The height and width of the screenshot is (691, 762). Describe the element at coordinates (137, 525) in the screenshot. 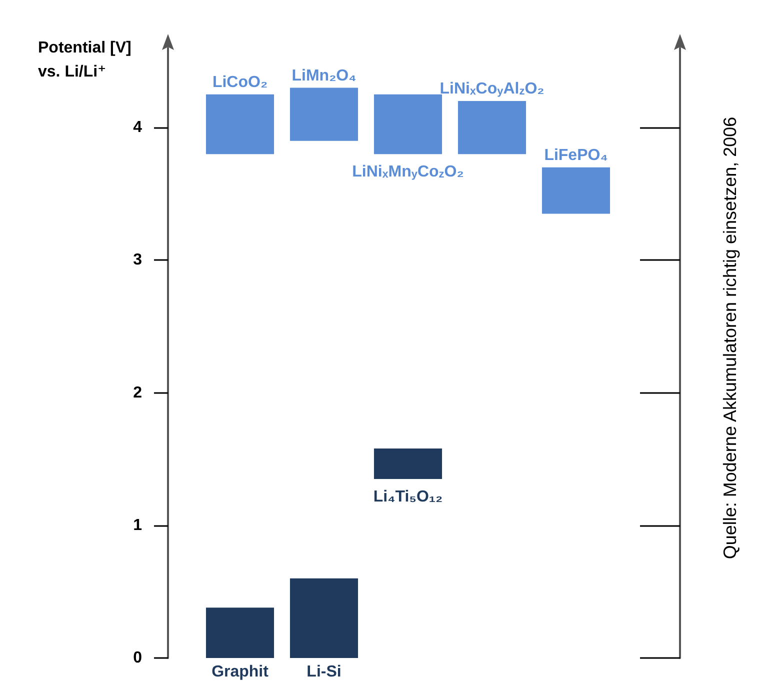

I see `y-tick-label: 1` at that location.